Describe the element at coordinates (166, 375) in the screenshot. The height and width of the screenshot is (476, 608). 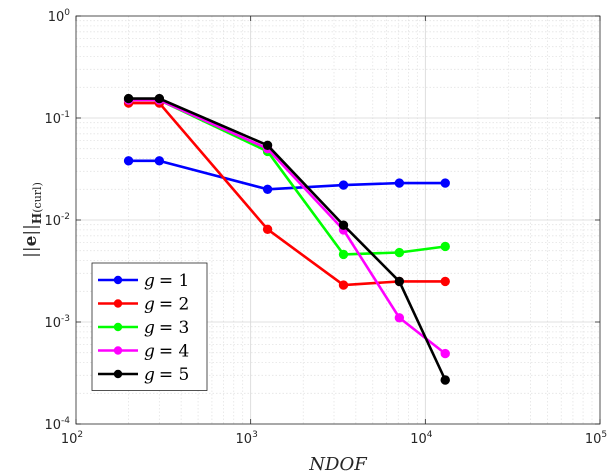
I see `legend-label: g = 5` at that location.